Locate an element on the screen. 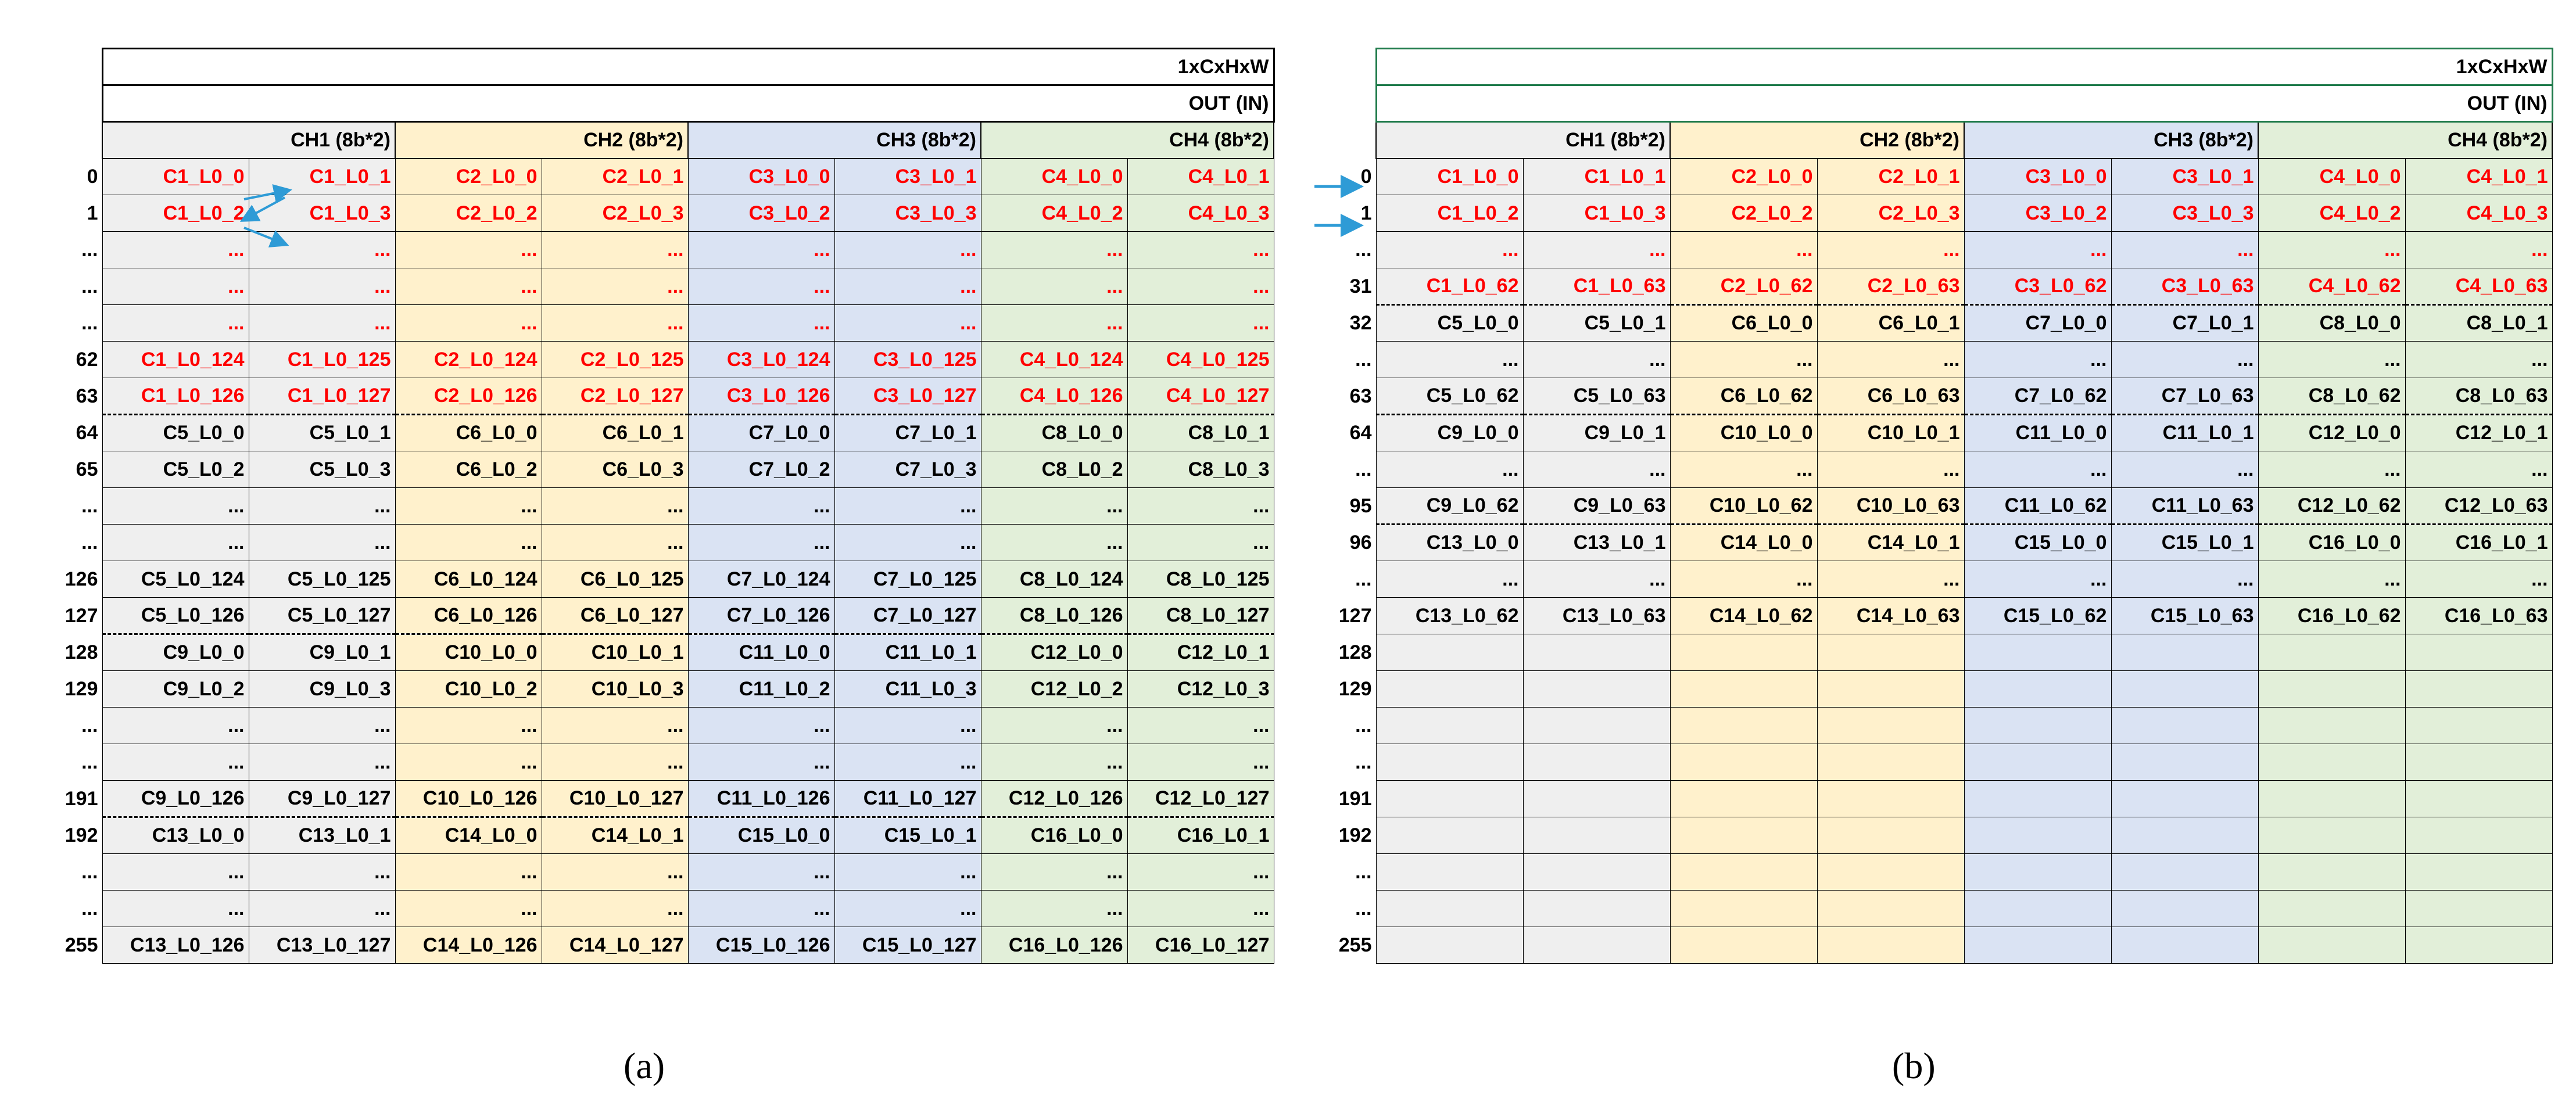 The image size is (2576, 1120). data-cell: C9_L0_0 is located at coordinates (1449, 433).